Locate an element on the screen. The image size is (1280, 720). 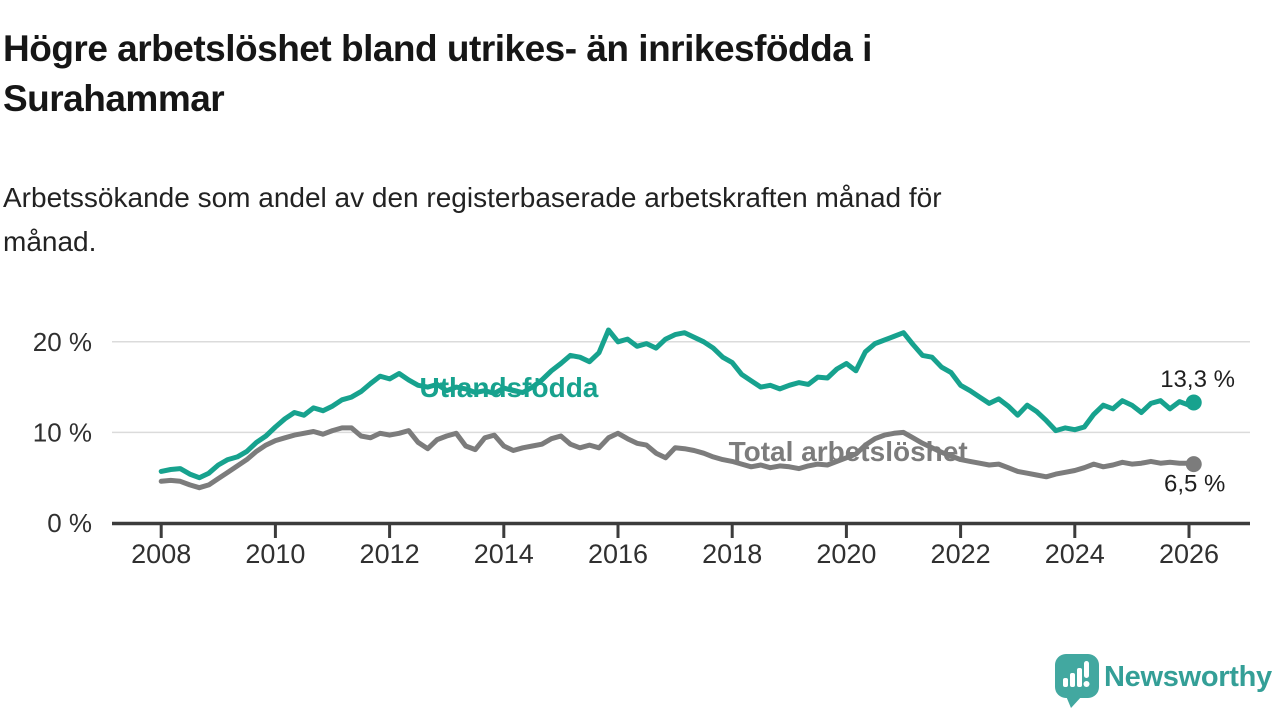
series-end-value-1: 6,5 % is located at coordinates (1194, 483).